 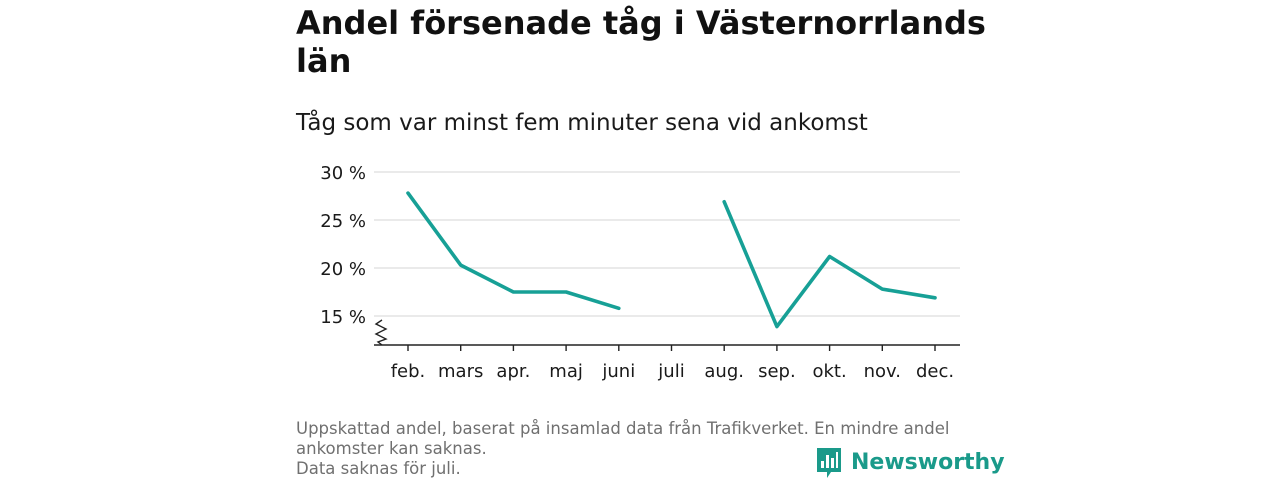 I want to click on y-tick-label: 20 %, so click(x=343, y=269).